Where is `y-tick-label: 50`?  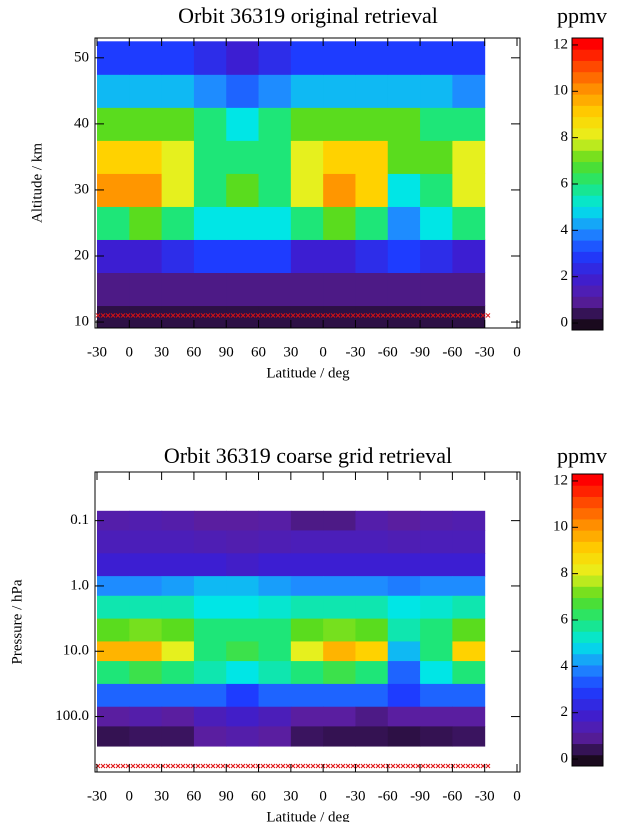 y-tick-label: 50 is located at coordinates (81, 57).